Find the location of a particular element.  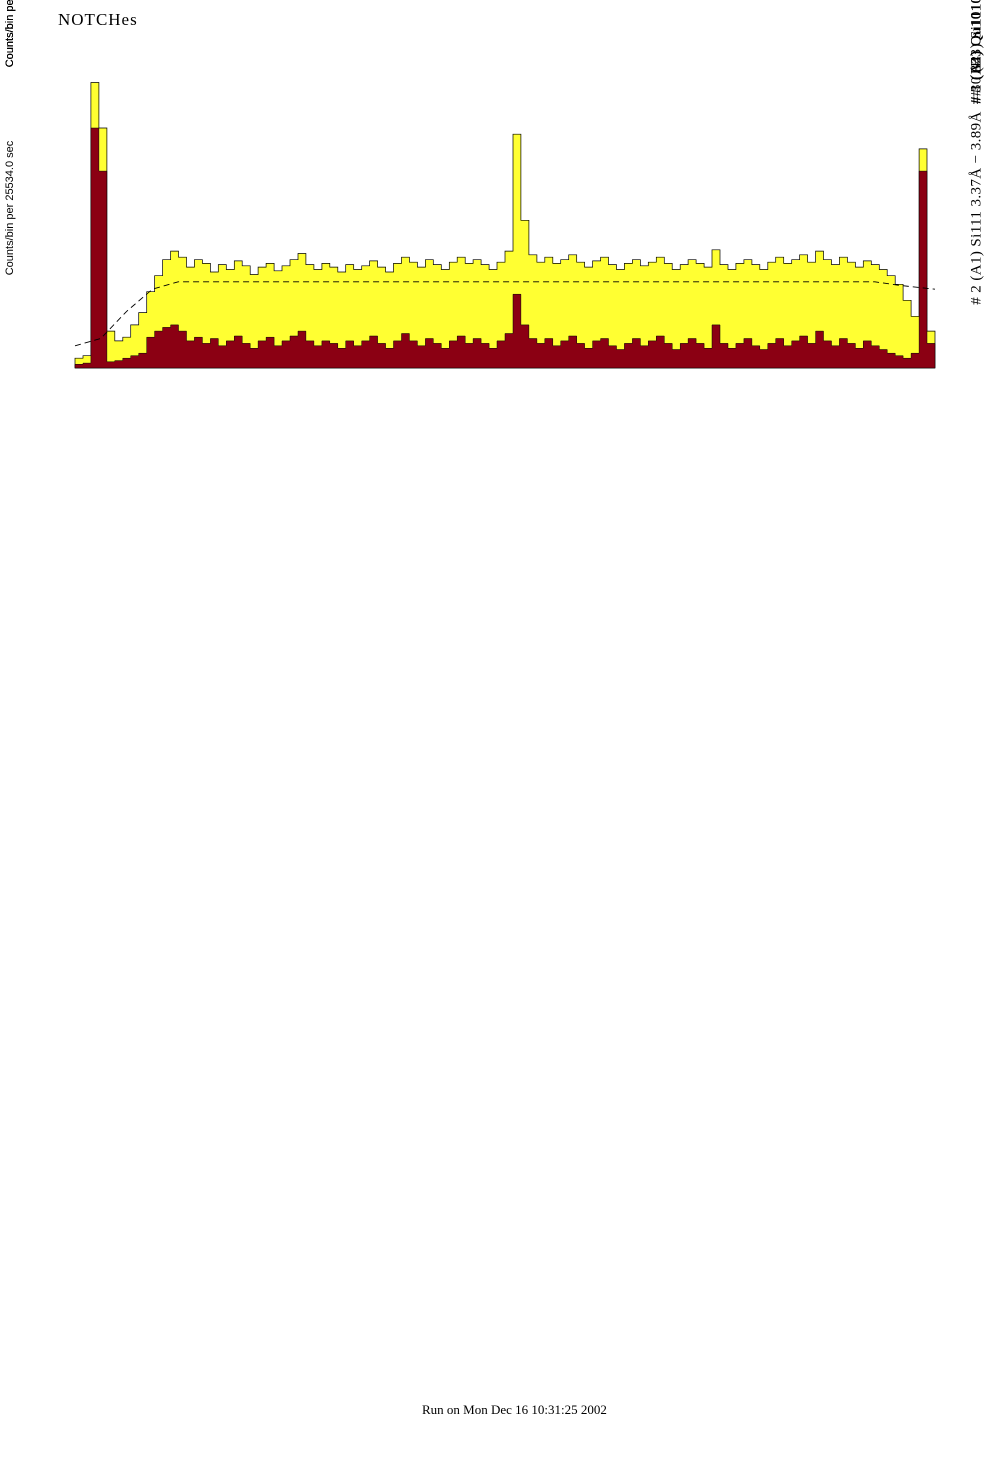

notches-label: NOTCHes is located at coordinates (98, 19).